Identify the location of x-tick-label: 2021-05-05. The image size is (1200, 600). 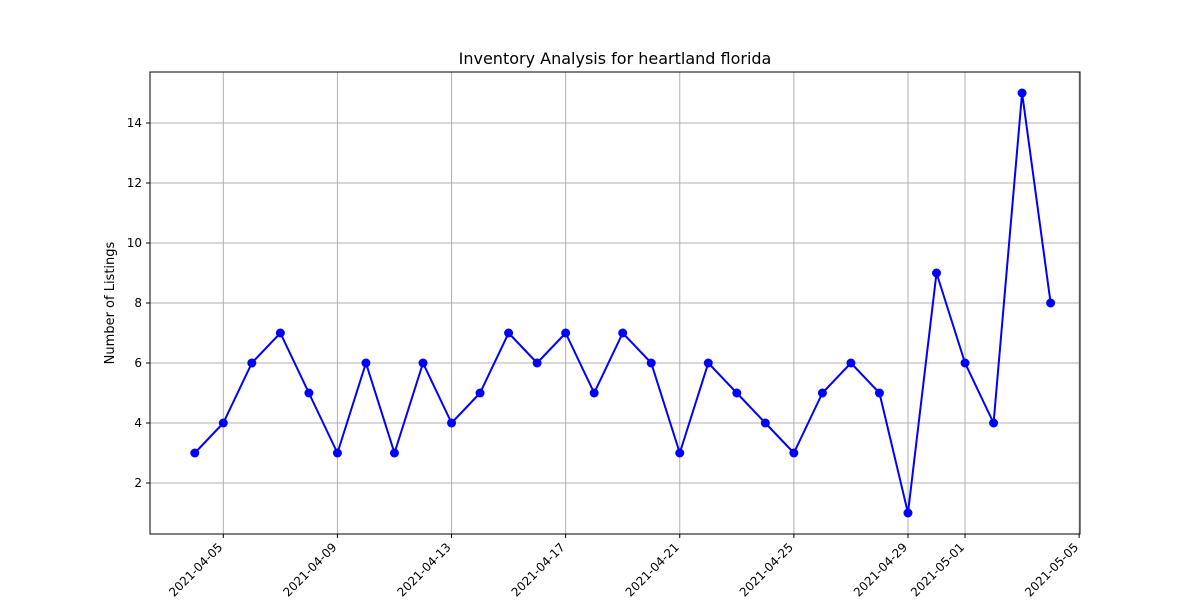
(1051, 569).